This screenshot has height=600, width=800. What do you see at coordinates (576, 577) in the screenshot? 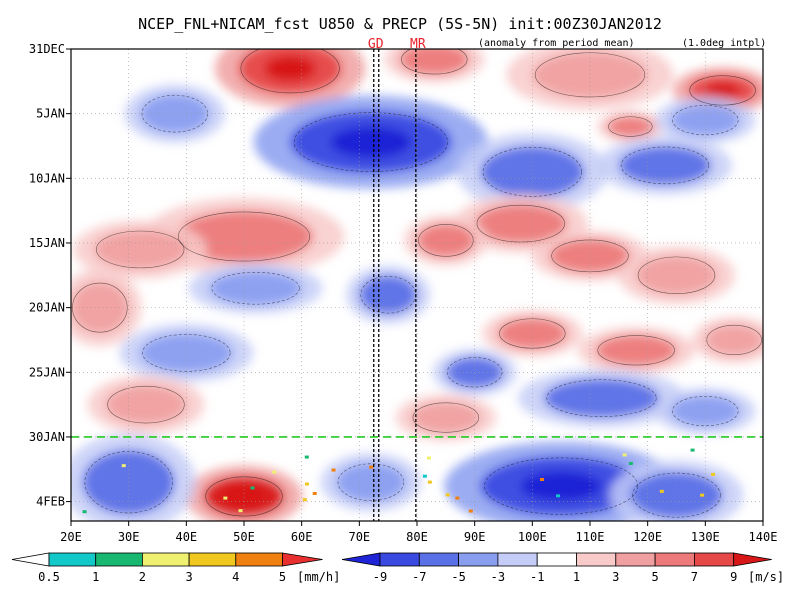
I see `u850-colorbar-tick-label: 1` at bounding box center [576, 577].